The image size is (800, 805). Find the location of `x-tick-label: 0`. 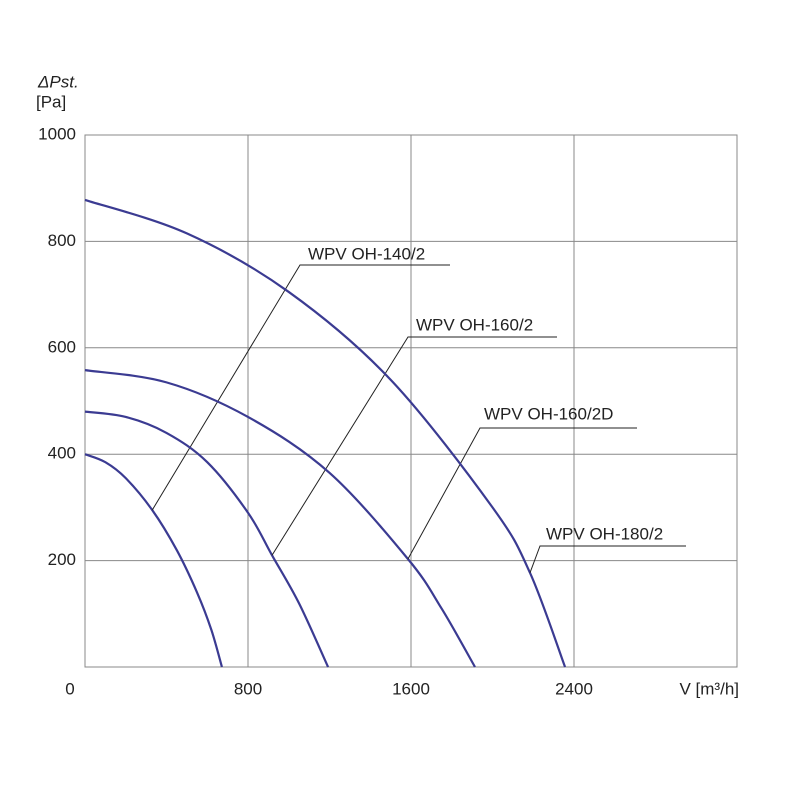

x-tick-label: 0 is located at coordinates (69, 688).